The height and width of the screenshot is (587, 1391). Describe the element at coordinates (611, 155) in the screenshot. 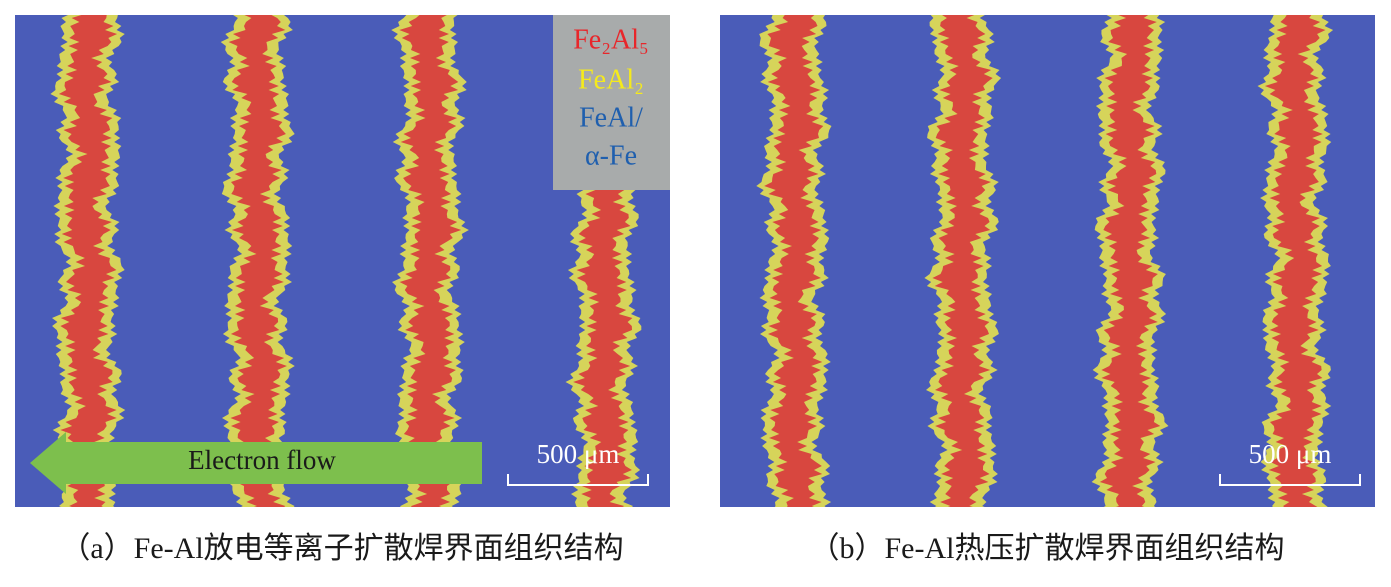

I see `legend-entry: α-Fe` at that location.